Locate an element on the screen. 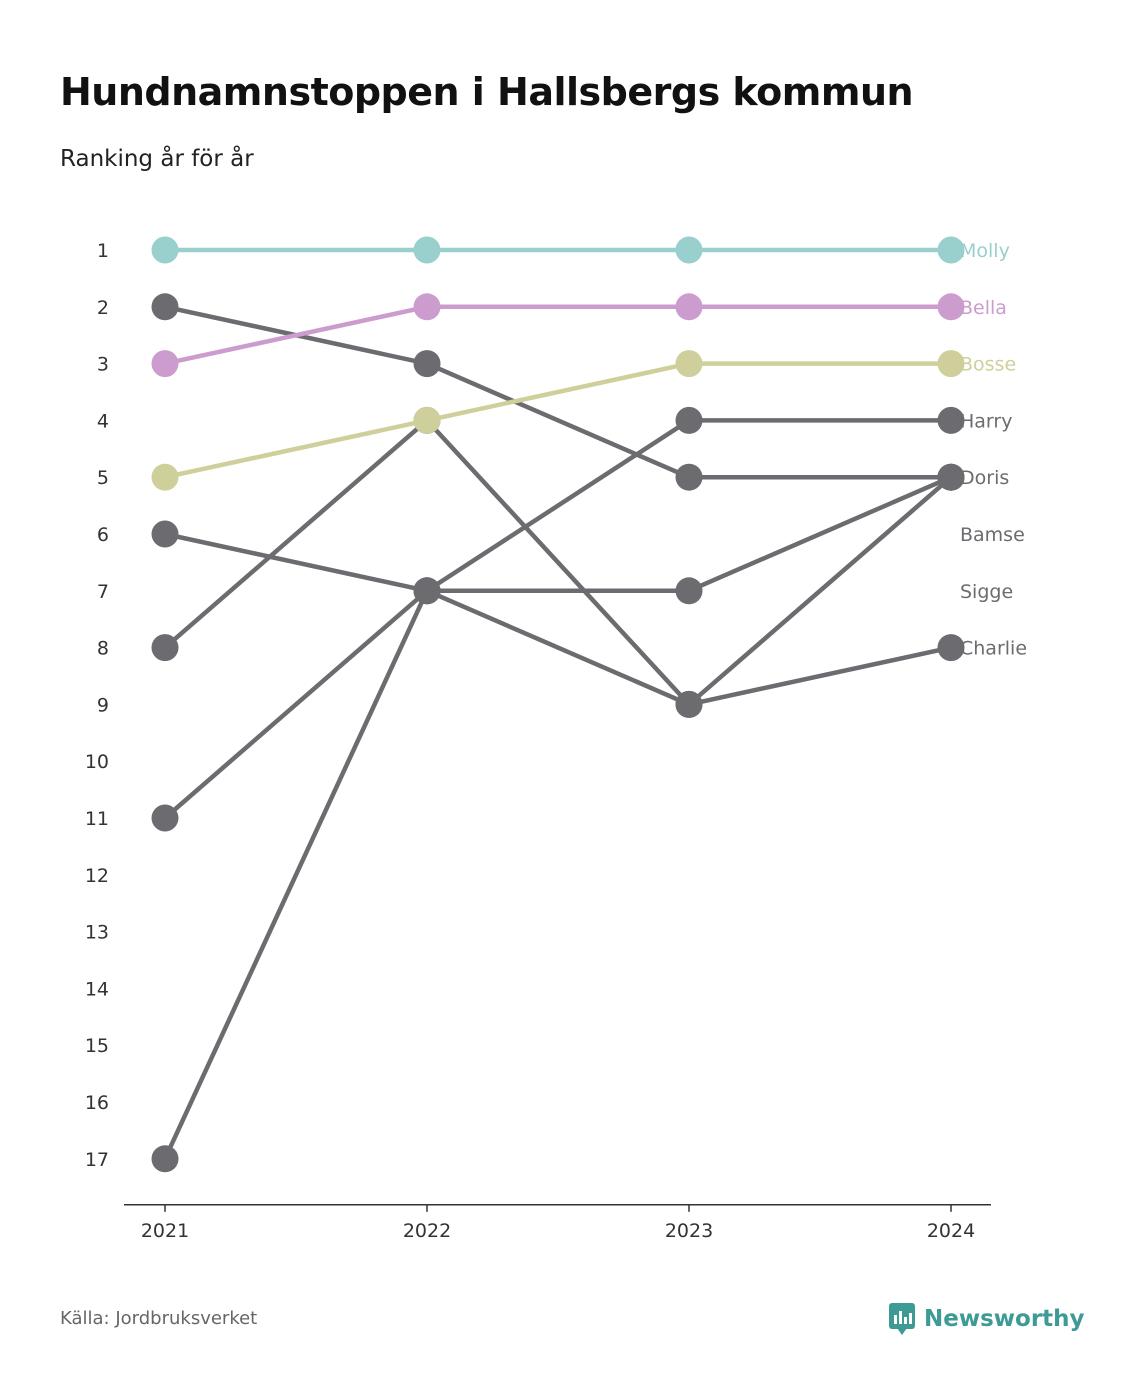  y-tick-label: 17 is located at coordinates (97, 1160).